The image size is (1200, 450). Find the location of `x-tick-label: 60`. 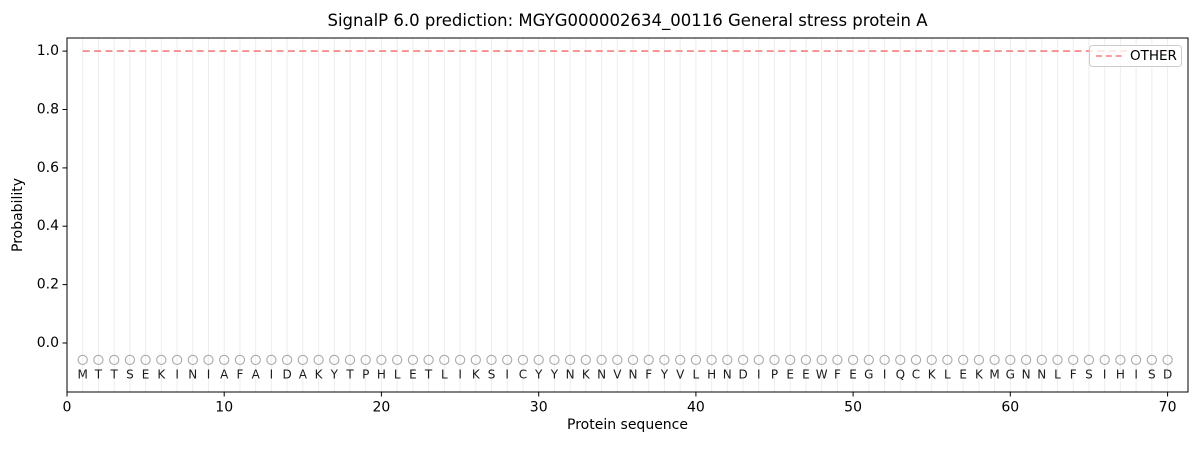

x-tick-label: 60 is located at coordinates (1010, 408).